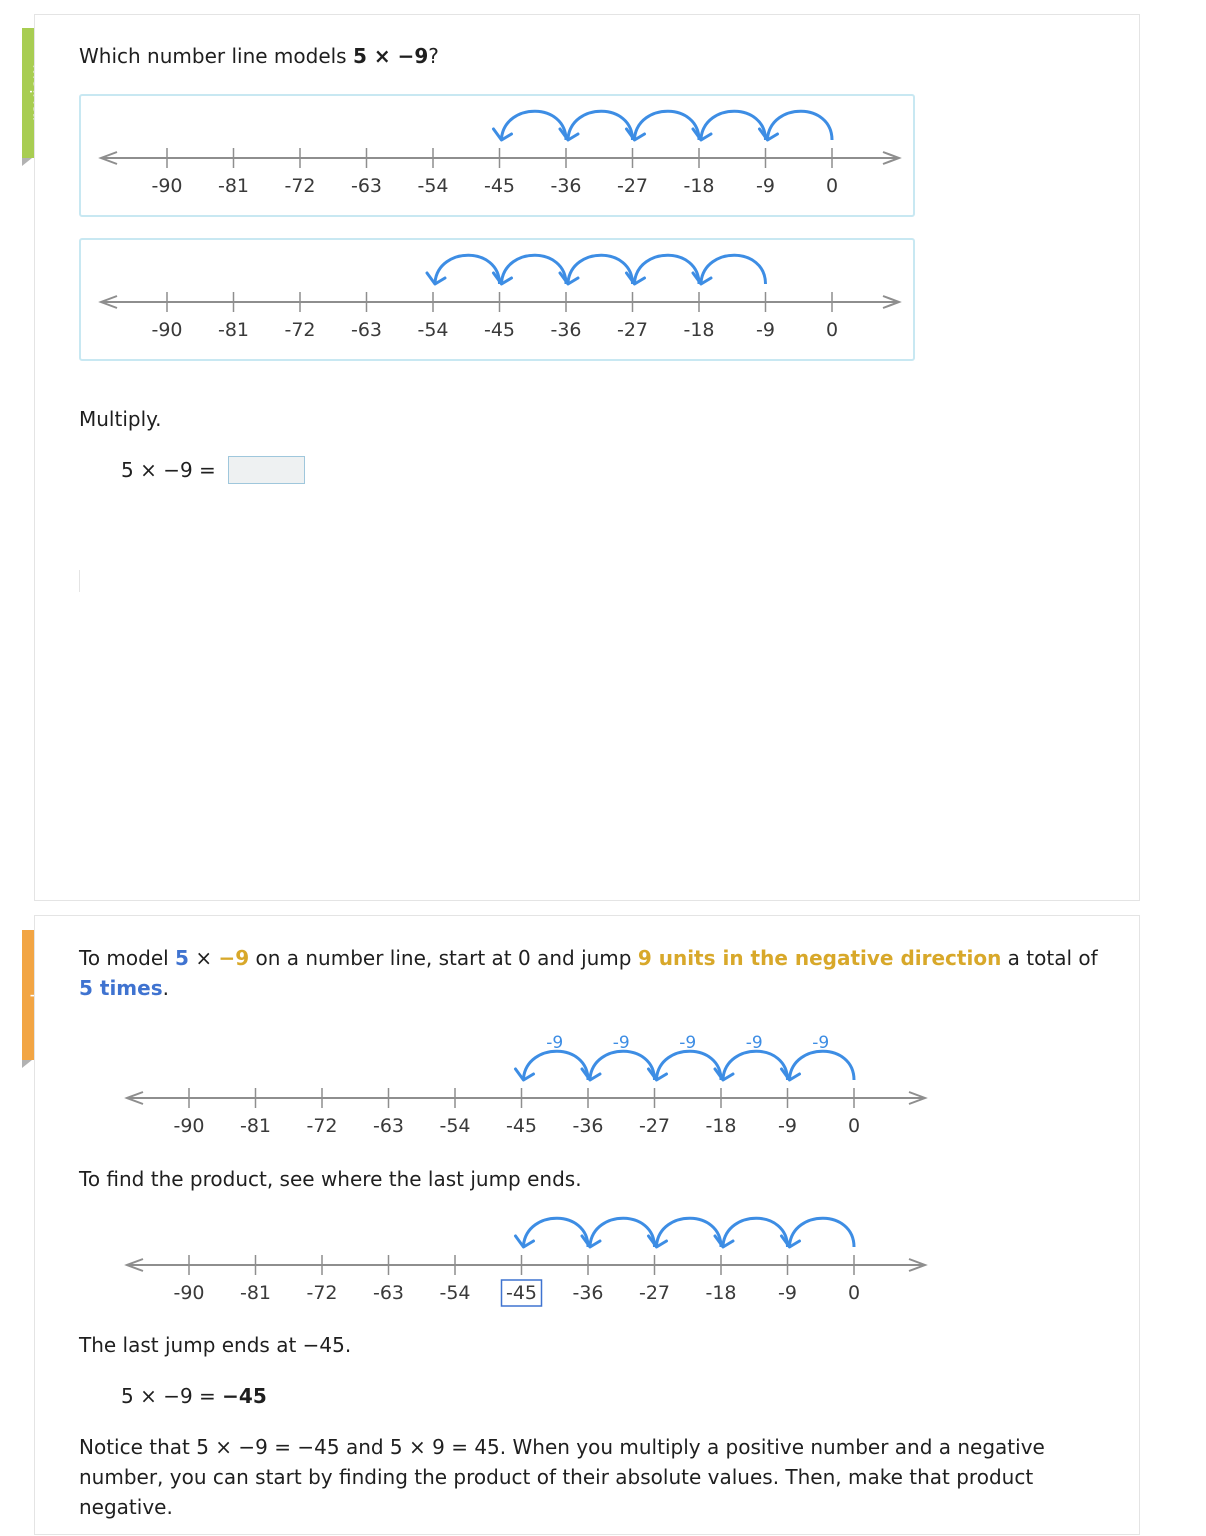 The width and height of the screenshot is (1206, 1536). Describe the element at coordinates (182, 958) in the screenshot. I see `intro-factor-5: 5` at that location.